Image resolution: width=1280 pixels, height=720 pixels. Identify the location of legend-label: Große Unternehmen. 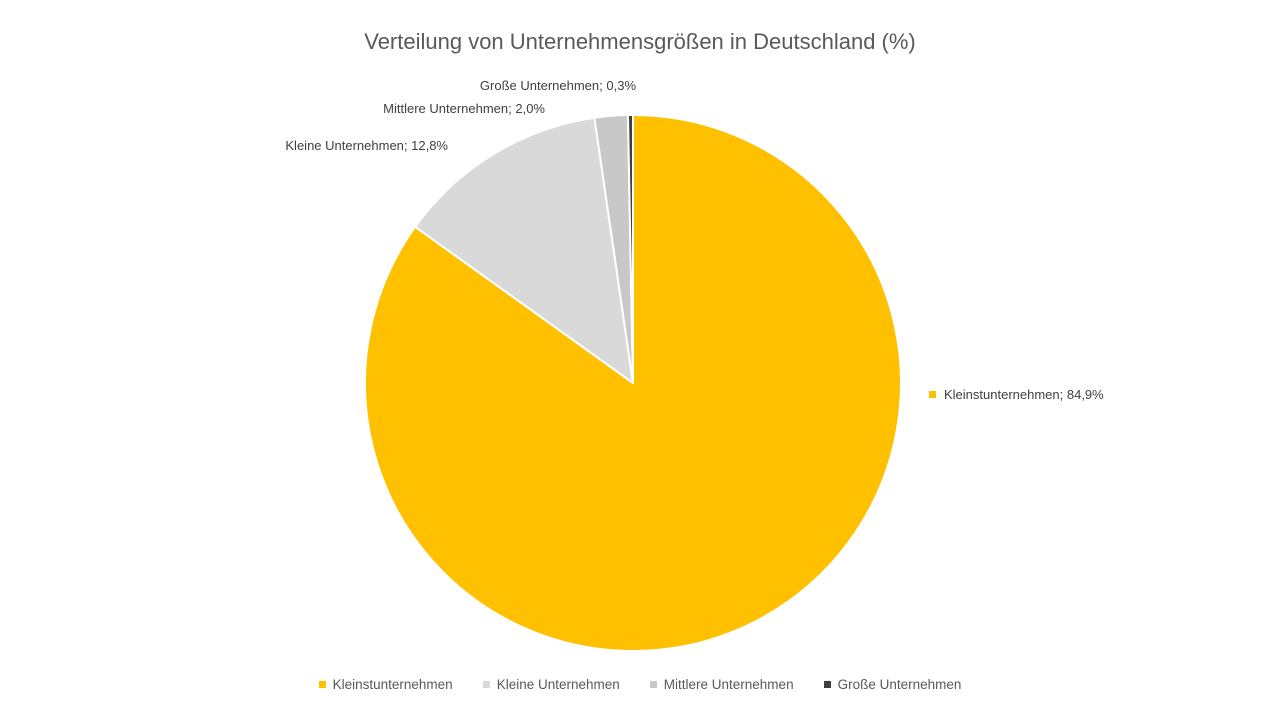
(899, 684).